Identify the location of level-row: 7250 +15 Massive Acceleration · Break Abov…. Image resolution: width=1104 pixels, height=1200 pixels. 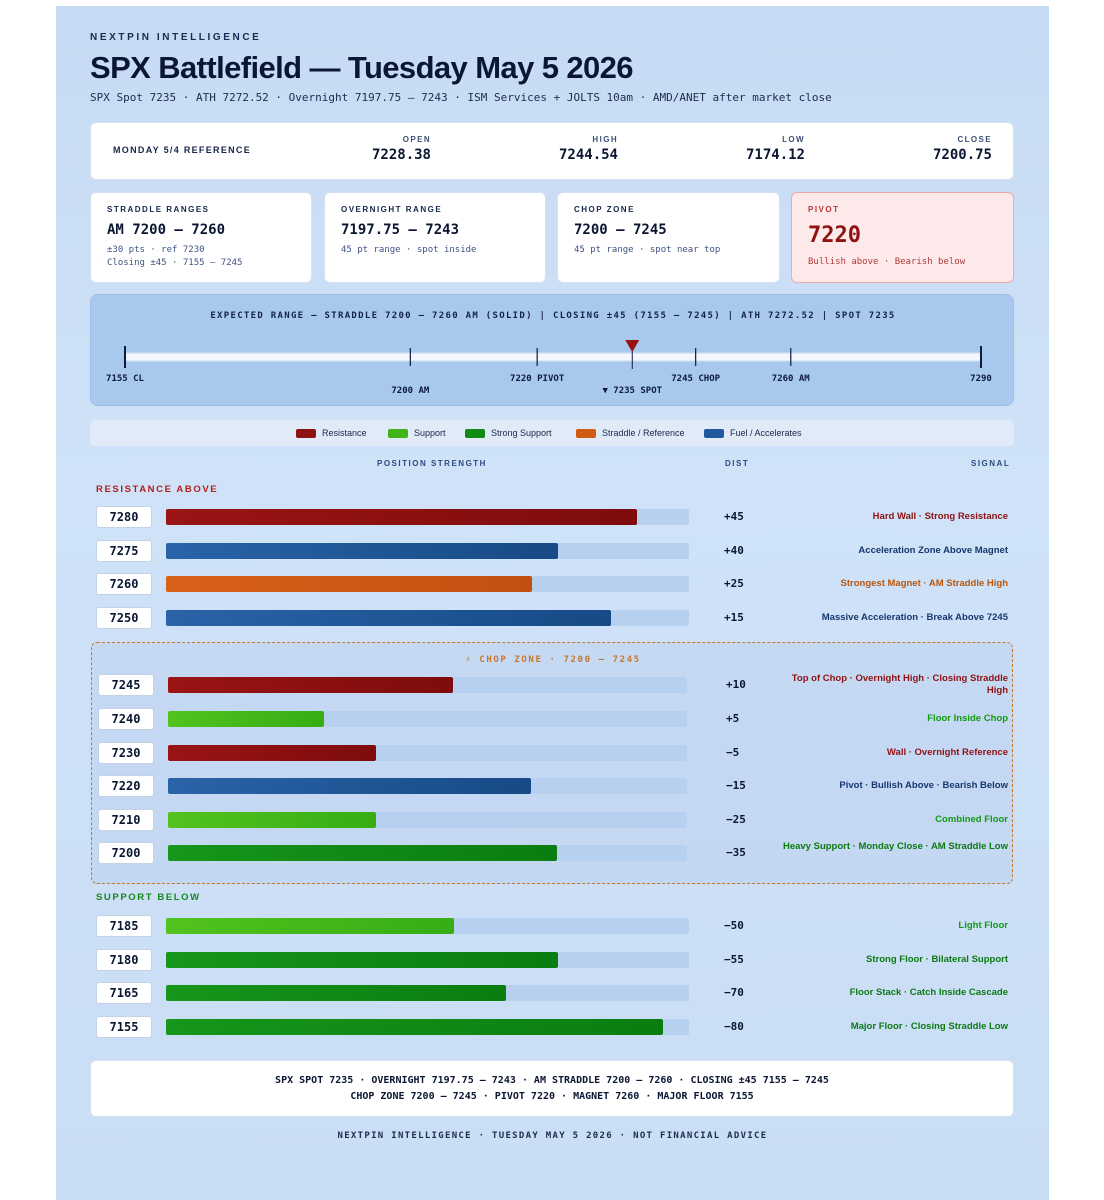
(552, 618).